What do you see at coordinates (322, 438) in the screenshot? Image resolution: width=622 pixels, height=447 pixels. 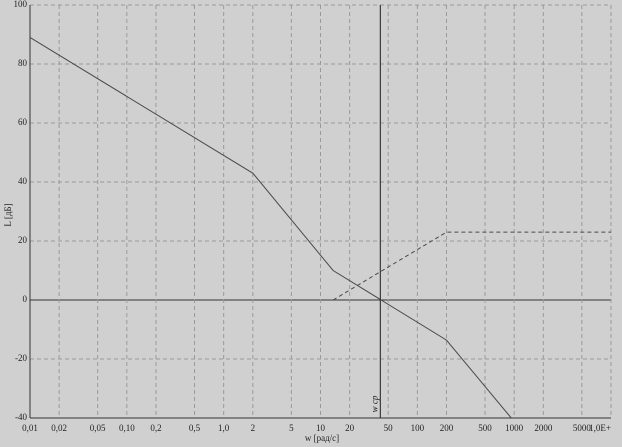 I see `x-axis-label: w [рад/с]` at bounding box center [322, 438].